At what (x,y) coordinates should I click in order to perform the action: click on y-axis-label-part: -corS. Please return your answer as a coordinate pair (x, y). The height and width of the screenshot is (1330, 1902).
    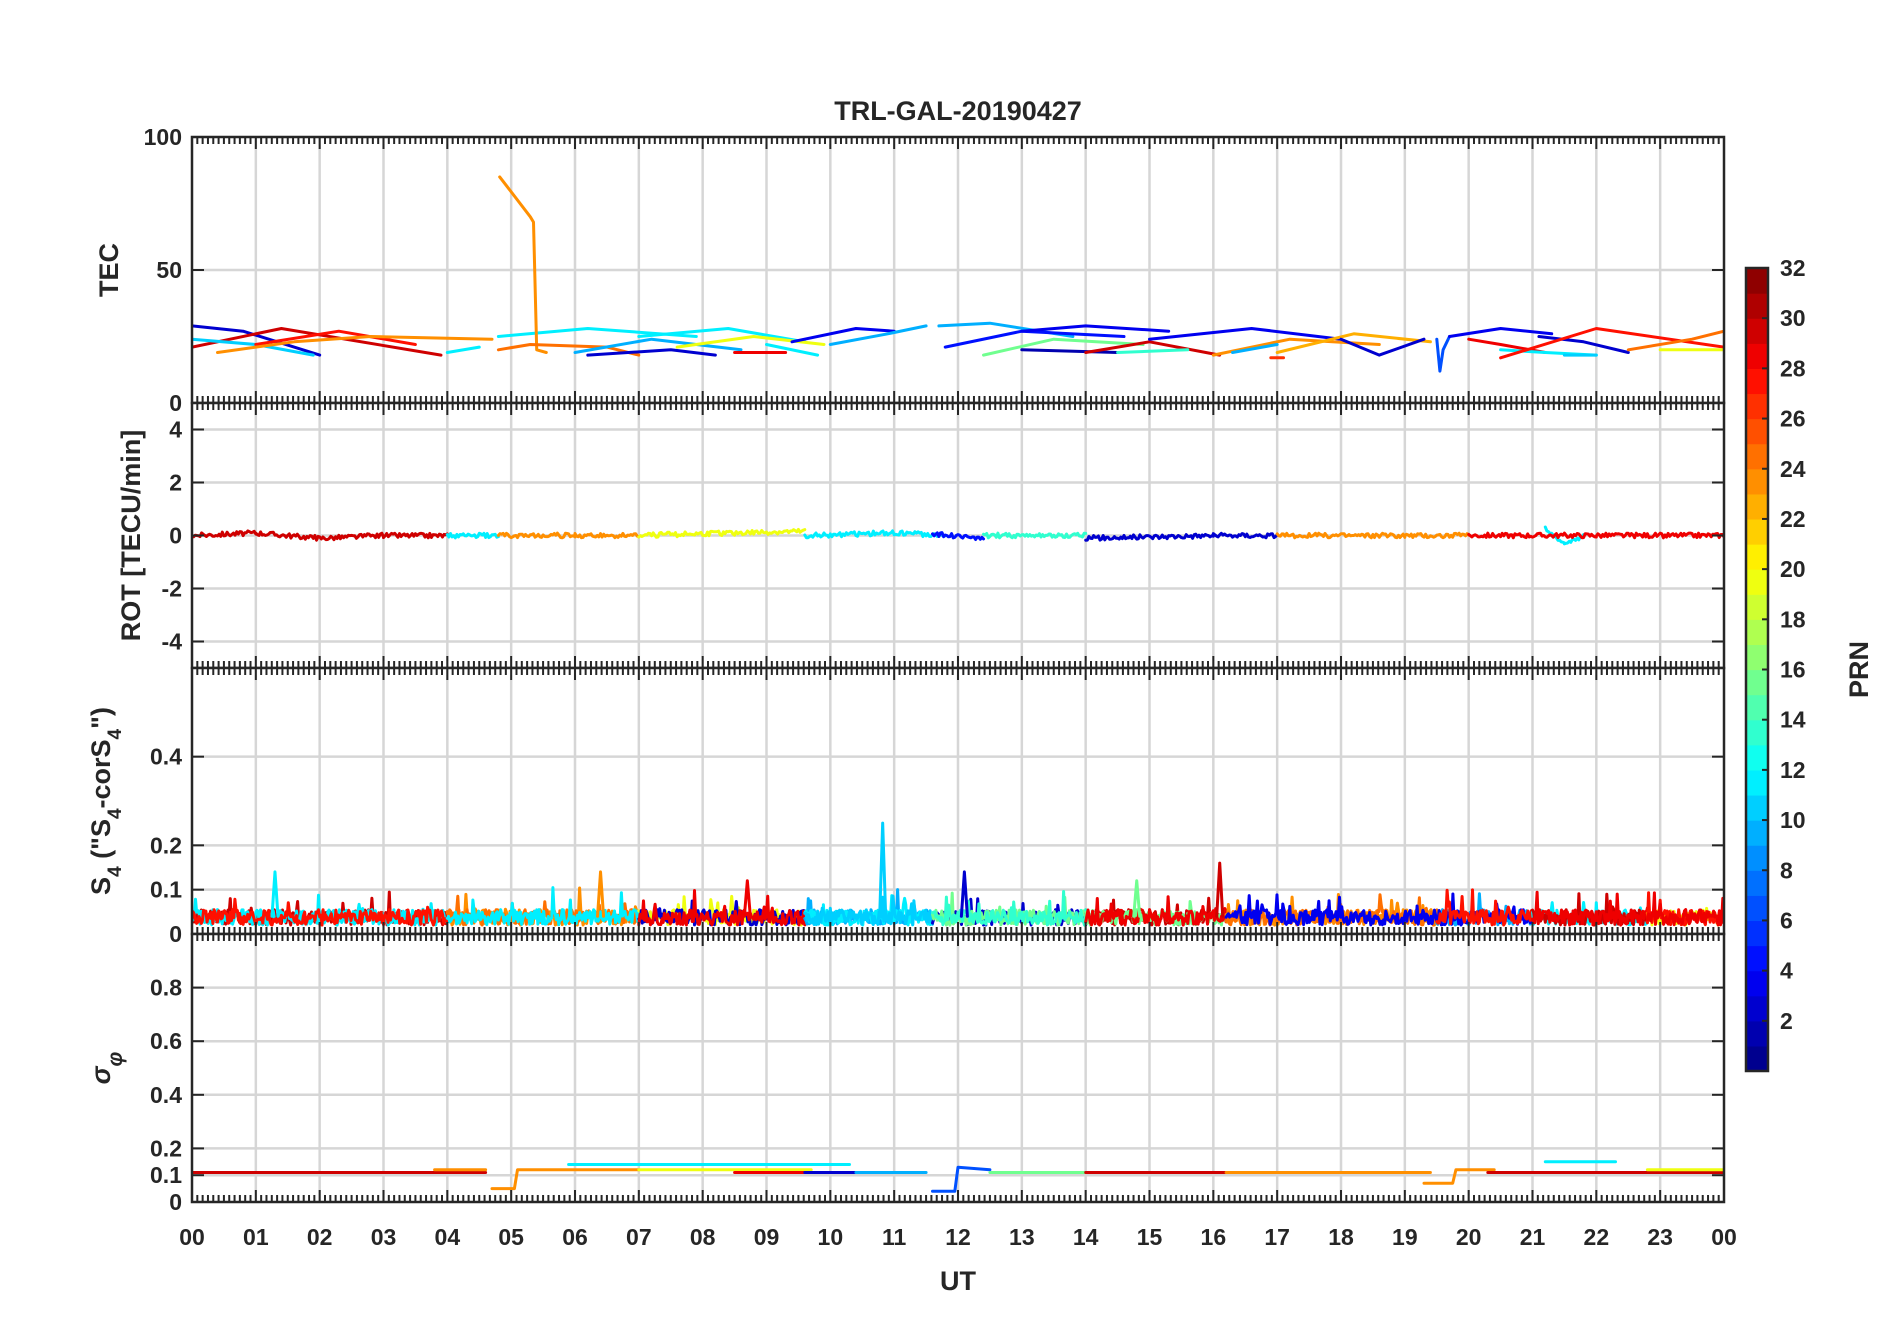
    Looking at the image, I should click on (101, 773).